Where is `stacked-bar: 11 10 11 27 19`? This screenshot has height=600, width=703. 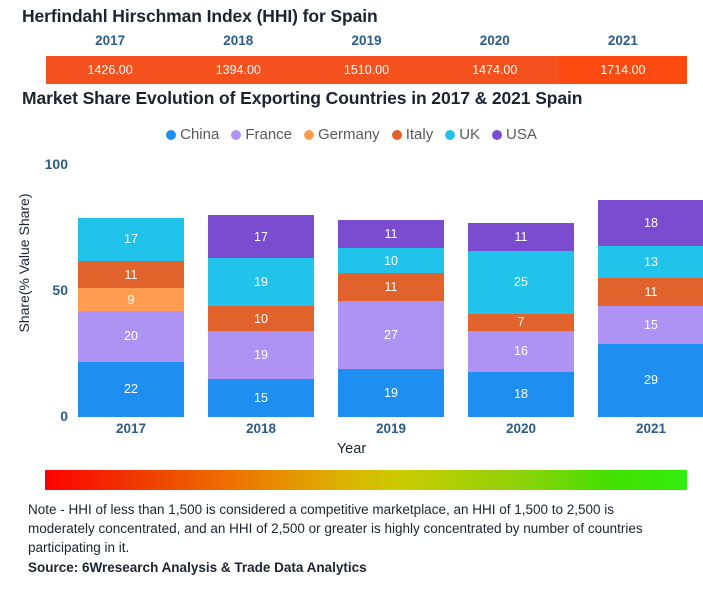
stacked-bar: 11 10 11 27 19 is located at coordinates (391, 318).